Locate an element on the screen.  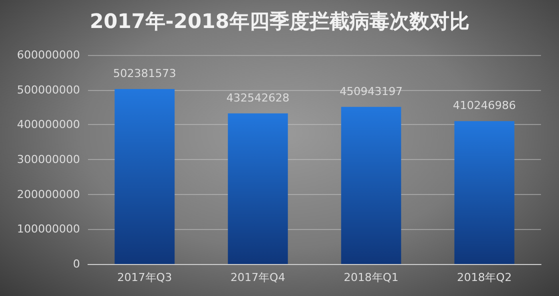
y-tick-label: 500000000 is located at coordinates (48, 89).